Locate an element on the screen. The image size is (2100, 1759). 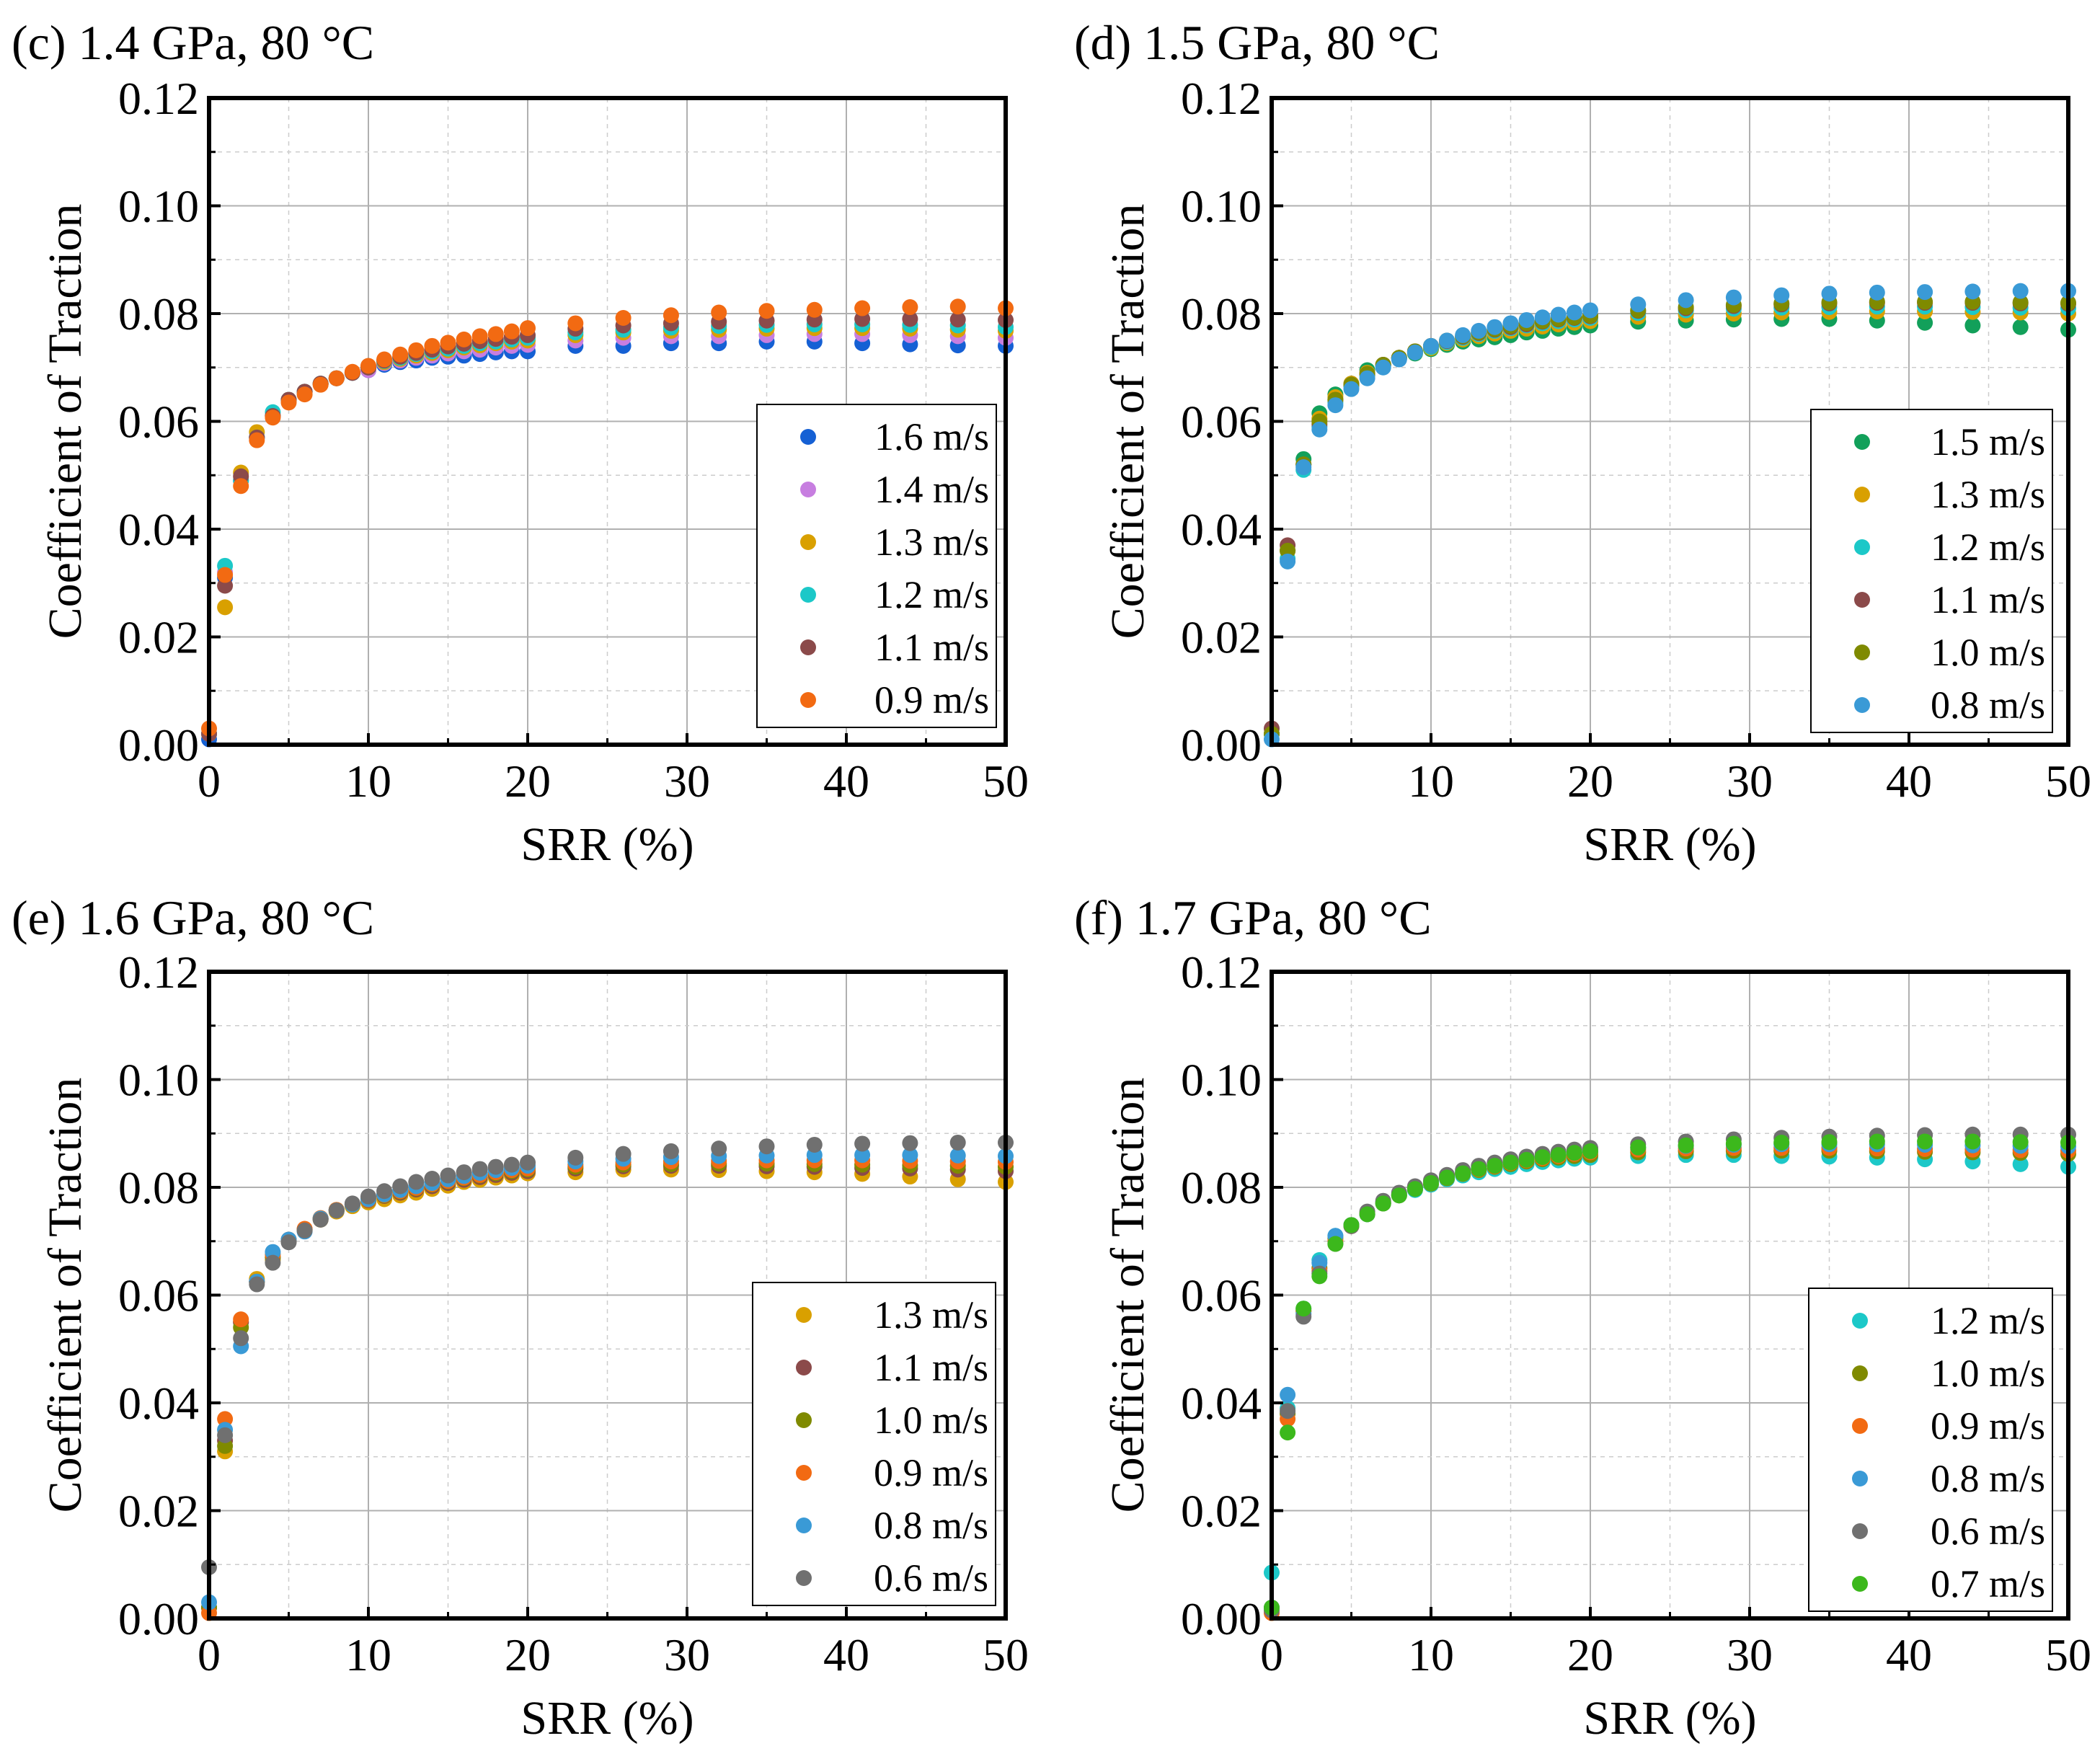
legend-box is located at coordinates (1932, 571).